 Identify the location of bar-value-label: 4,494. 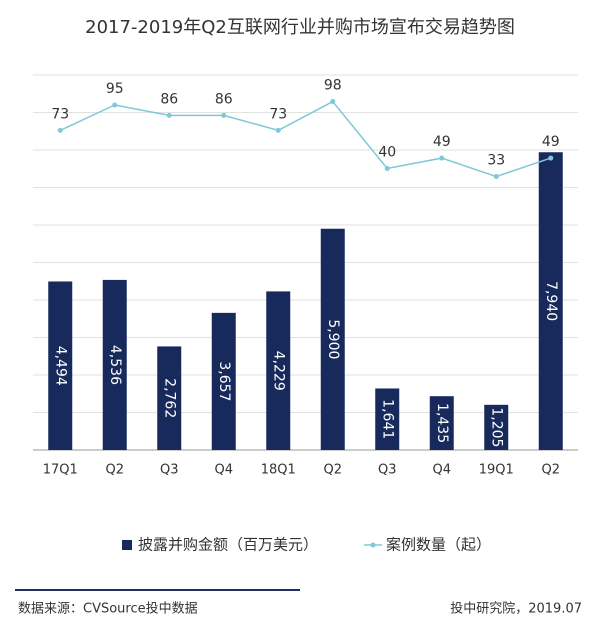
(60, 366).